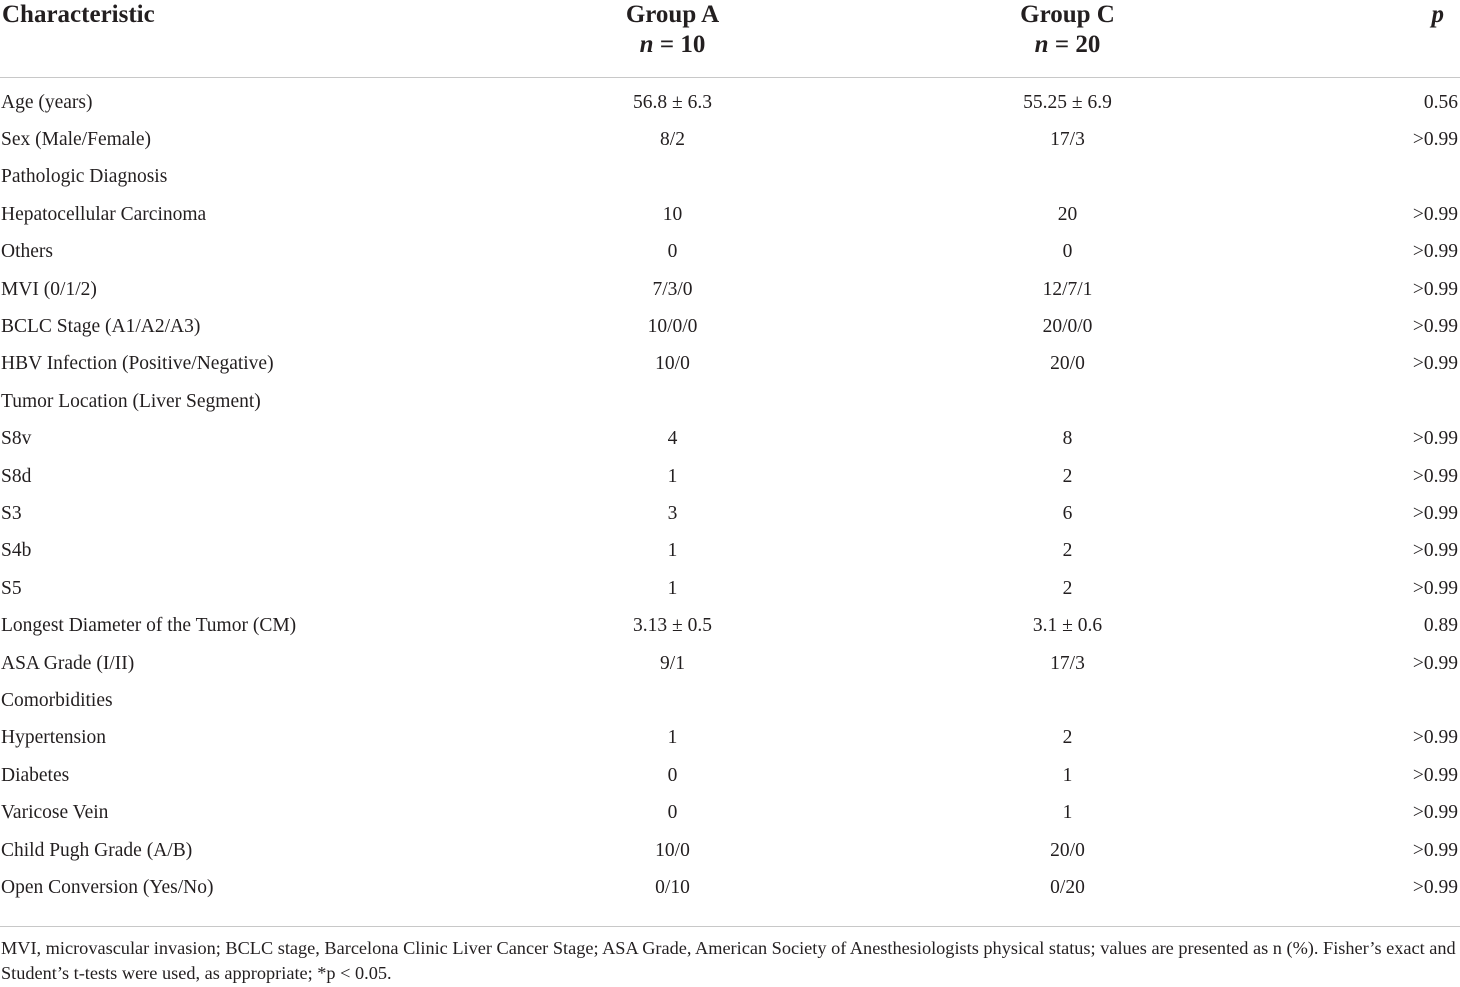  What do you see at coordinates (1067, 214) in the screenshot?
I see `row-group-c-value: 20` at bounding box center [1067, 214].